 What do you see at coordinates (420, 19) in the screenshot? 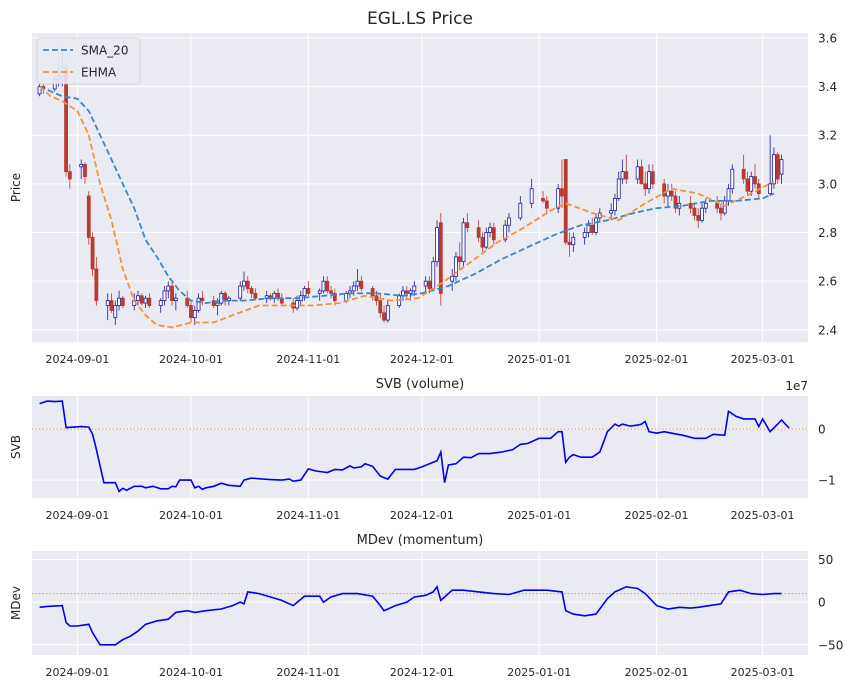
I see `chart-title: EGL.LS Price` at bounding box center [420, 19].